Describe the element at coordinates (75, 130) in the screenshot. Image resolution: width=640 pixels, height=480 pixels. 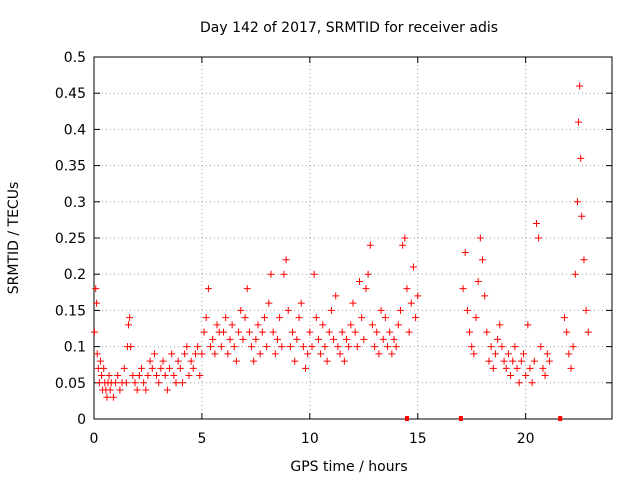
I see `y-tick-label: 0.4` at that location.